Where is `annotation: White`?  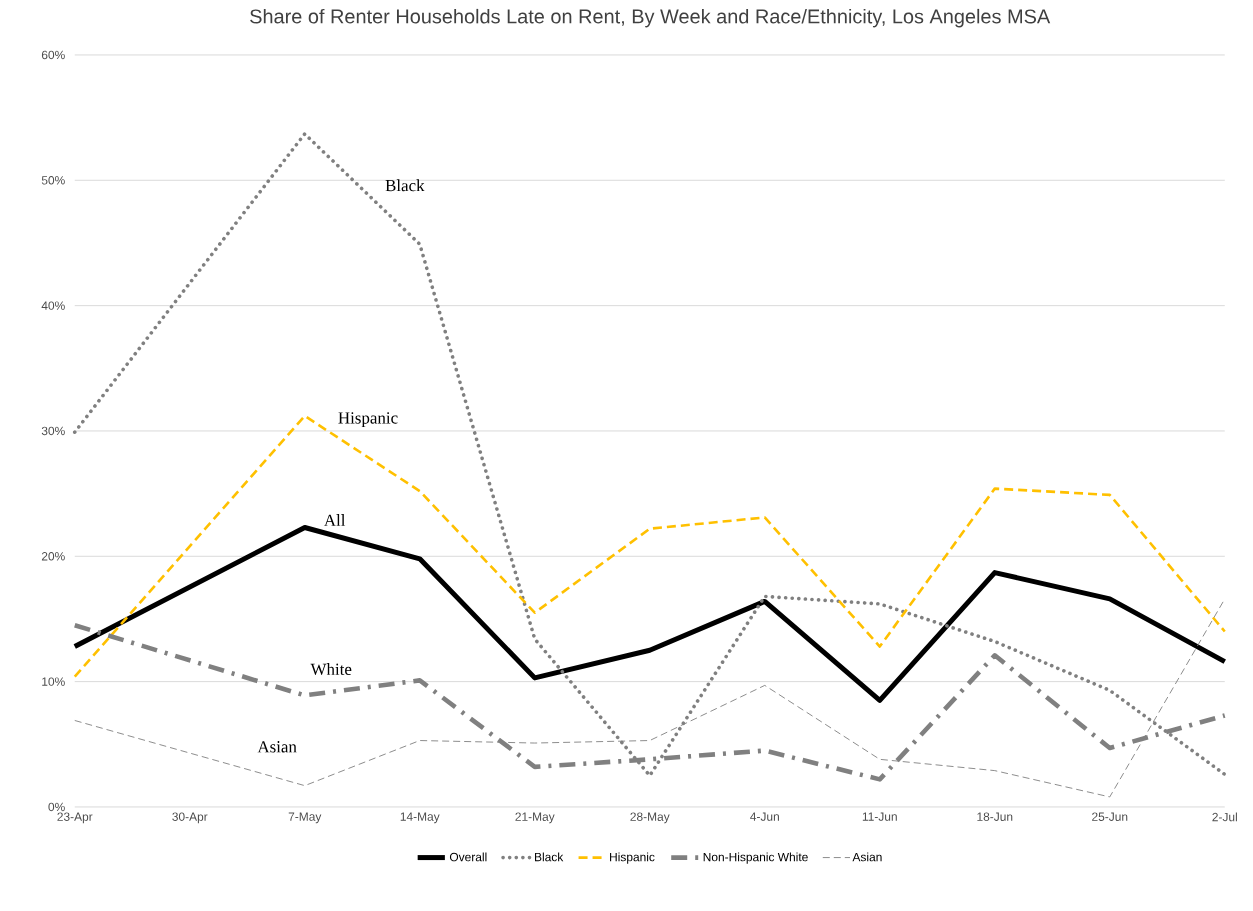
annotation: White is located at coordinates (331, 669).